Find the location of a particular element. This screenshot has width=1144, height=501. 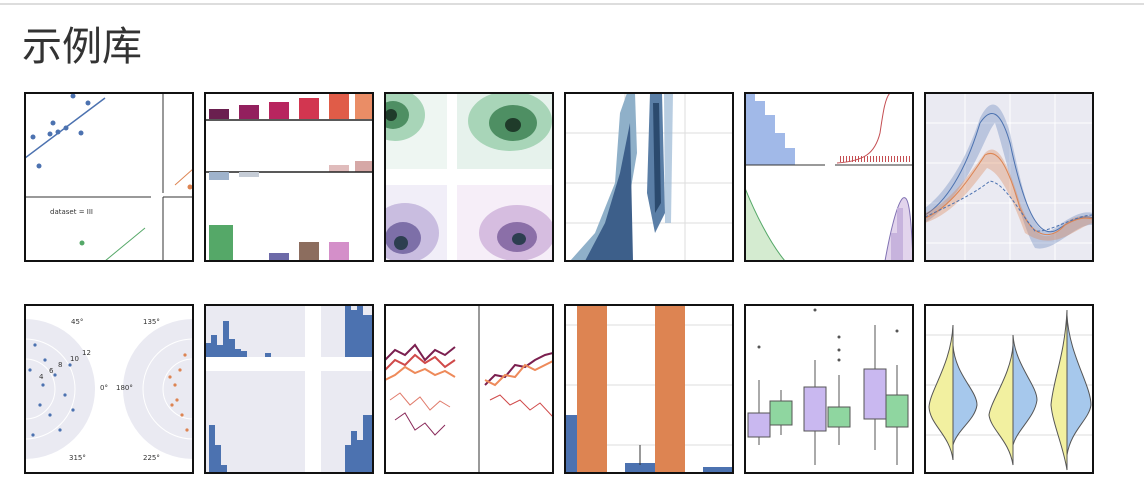

thumb-timeseries-bands is located at coordinates (1009, 177).